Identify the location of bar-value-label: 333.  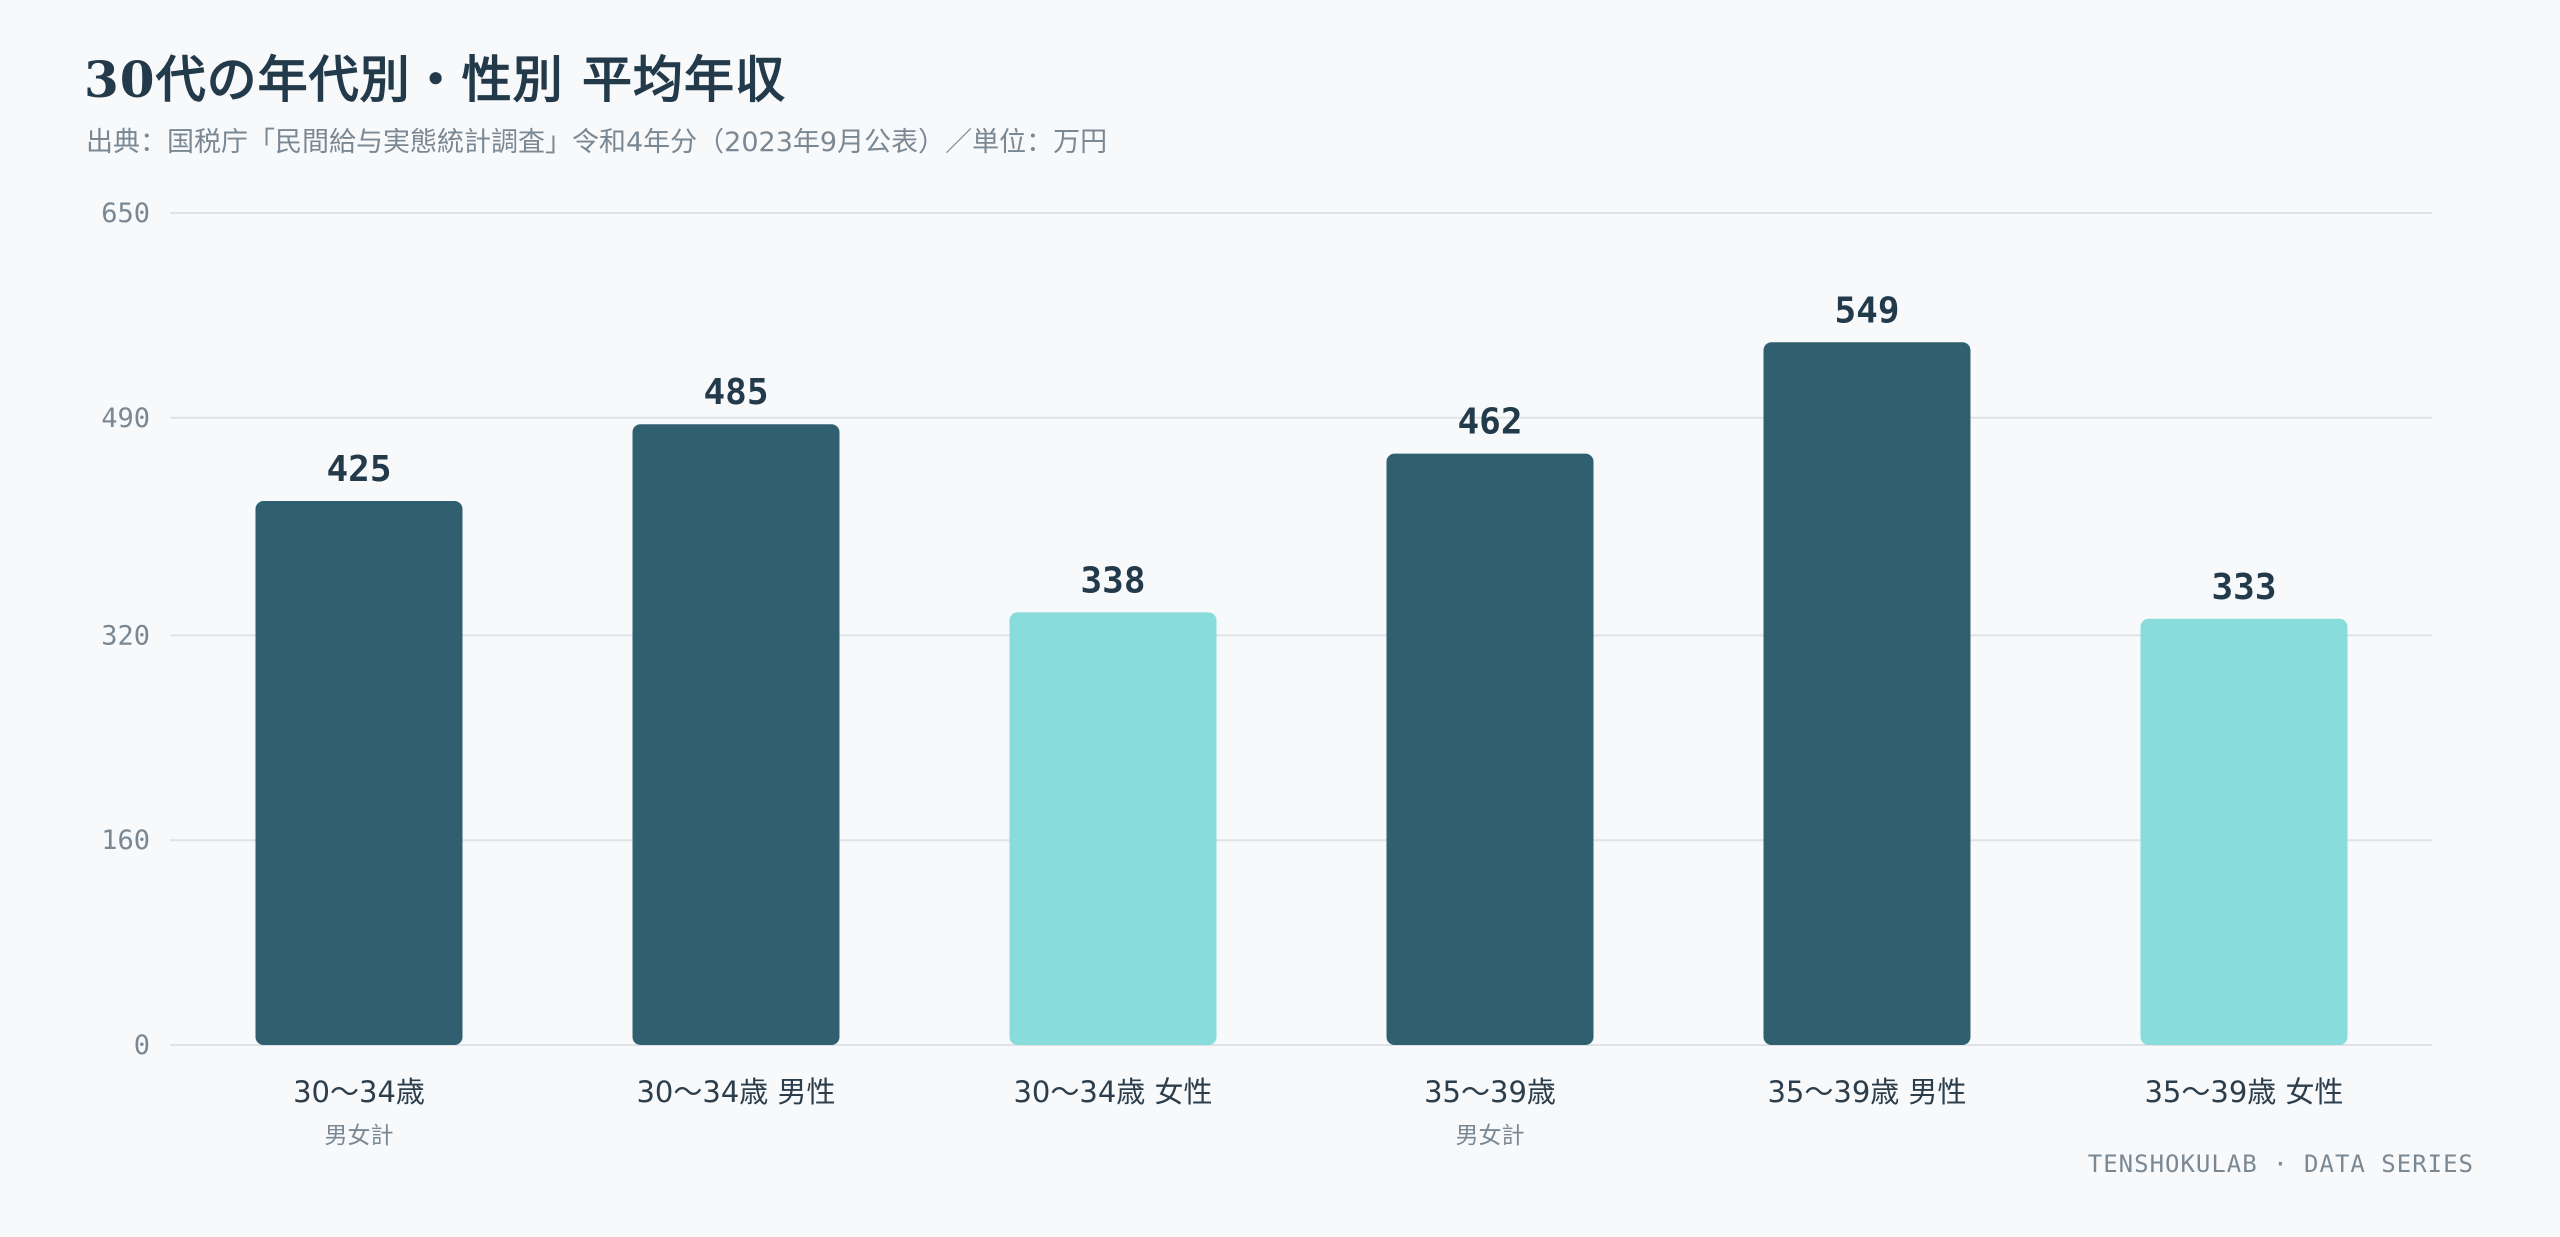
(2243, 587).